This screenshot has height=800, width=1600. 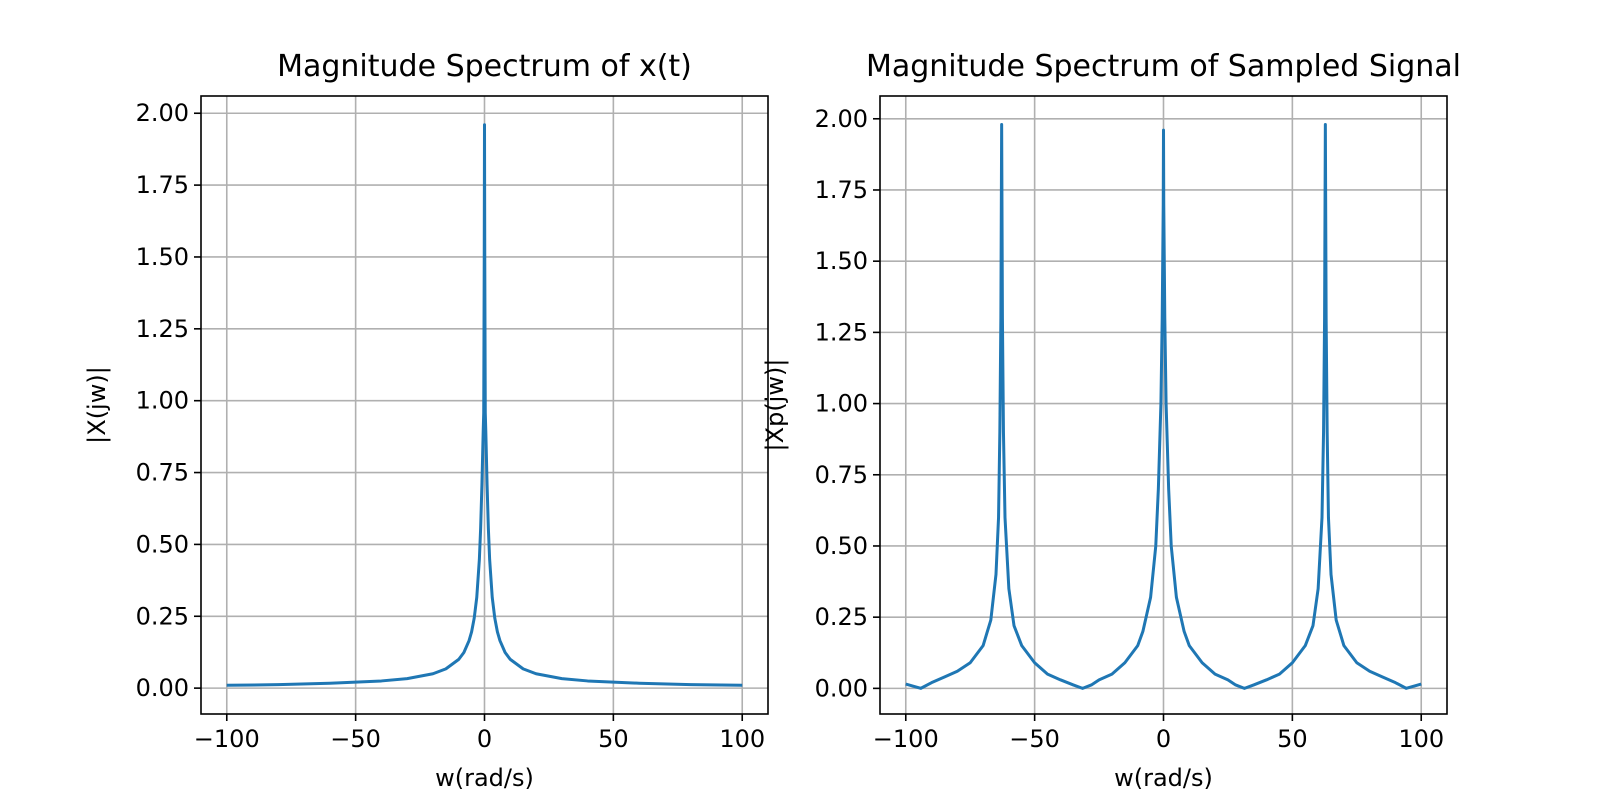 I want to click on chart-title: Magnitude Spectrum of x(t), so click(x=484, y=66).